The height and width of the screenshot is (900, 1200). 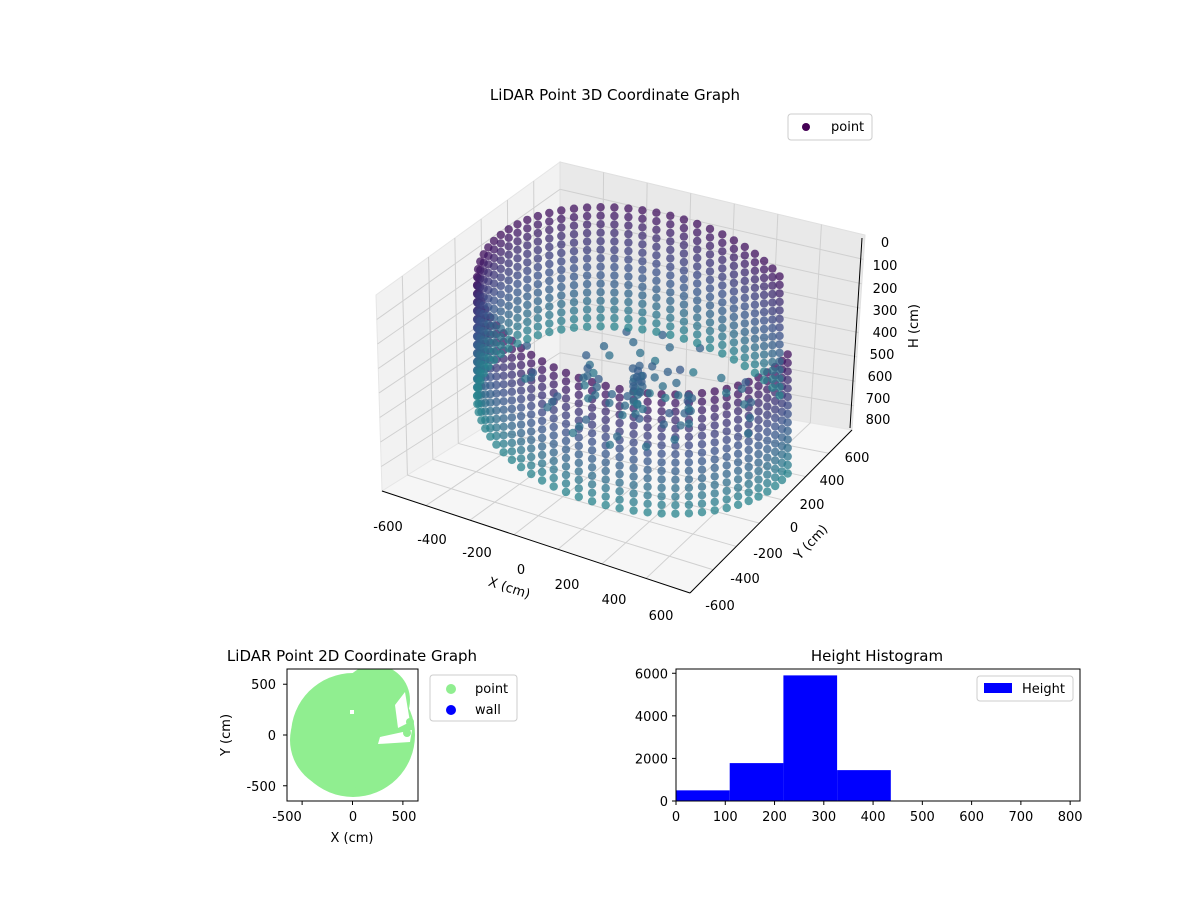 I want to click on y-tick-label: 0, so click(x=794, y=528).